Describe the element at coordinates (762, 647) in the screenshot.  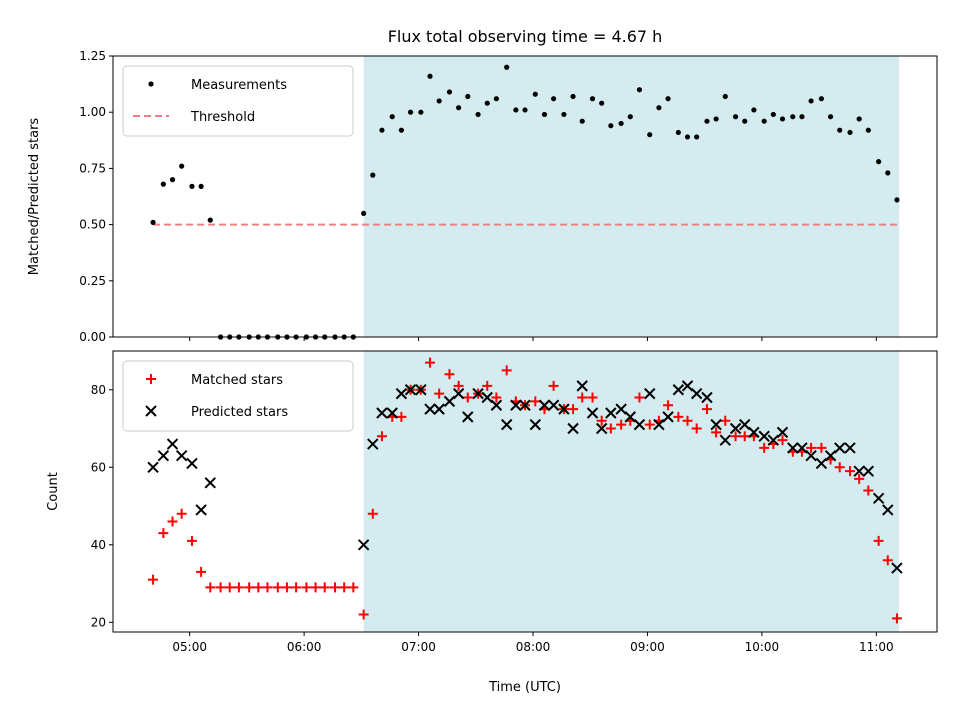
I see `bottom-x-tick-label: 10:00` at that location.